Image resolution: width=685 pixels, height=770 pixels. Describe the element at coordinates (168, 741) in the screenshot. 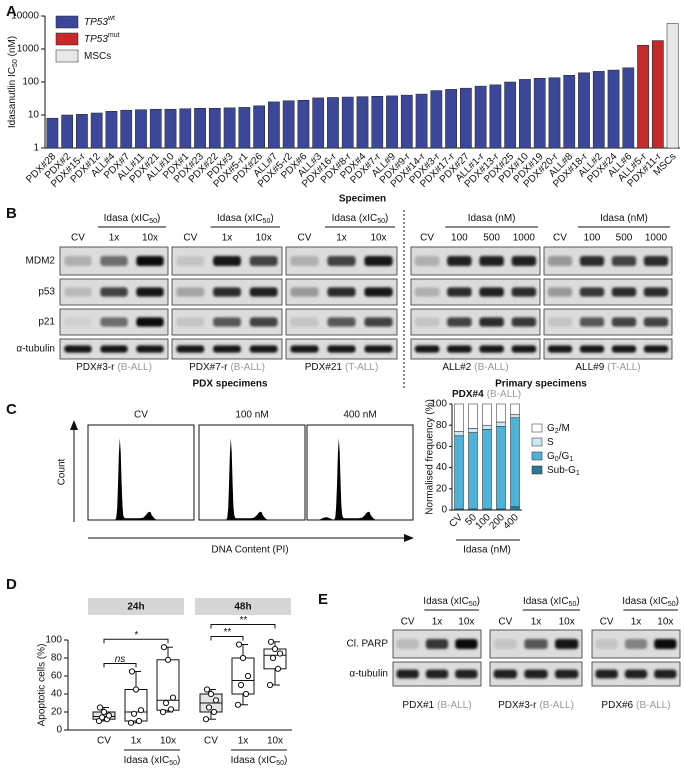

I see `x-tick-label: 10x` at that location.